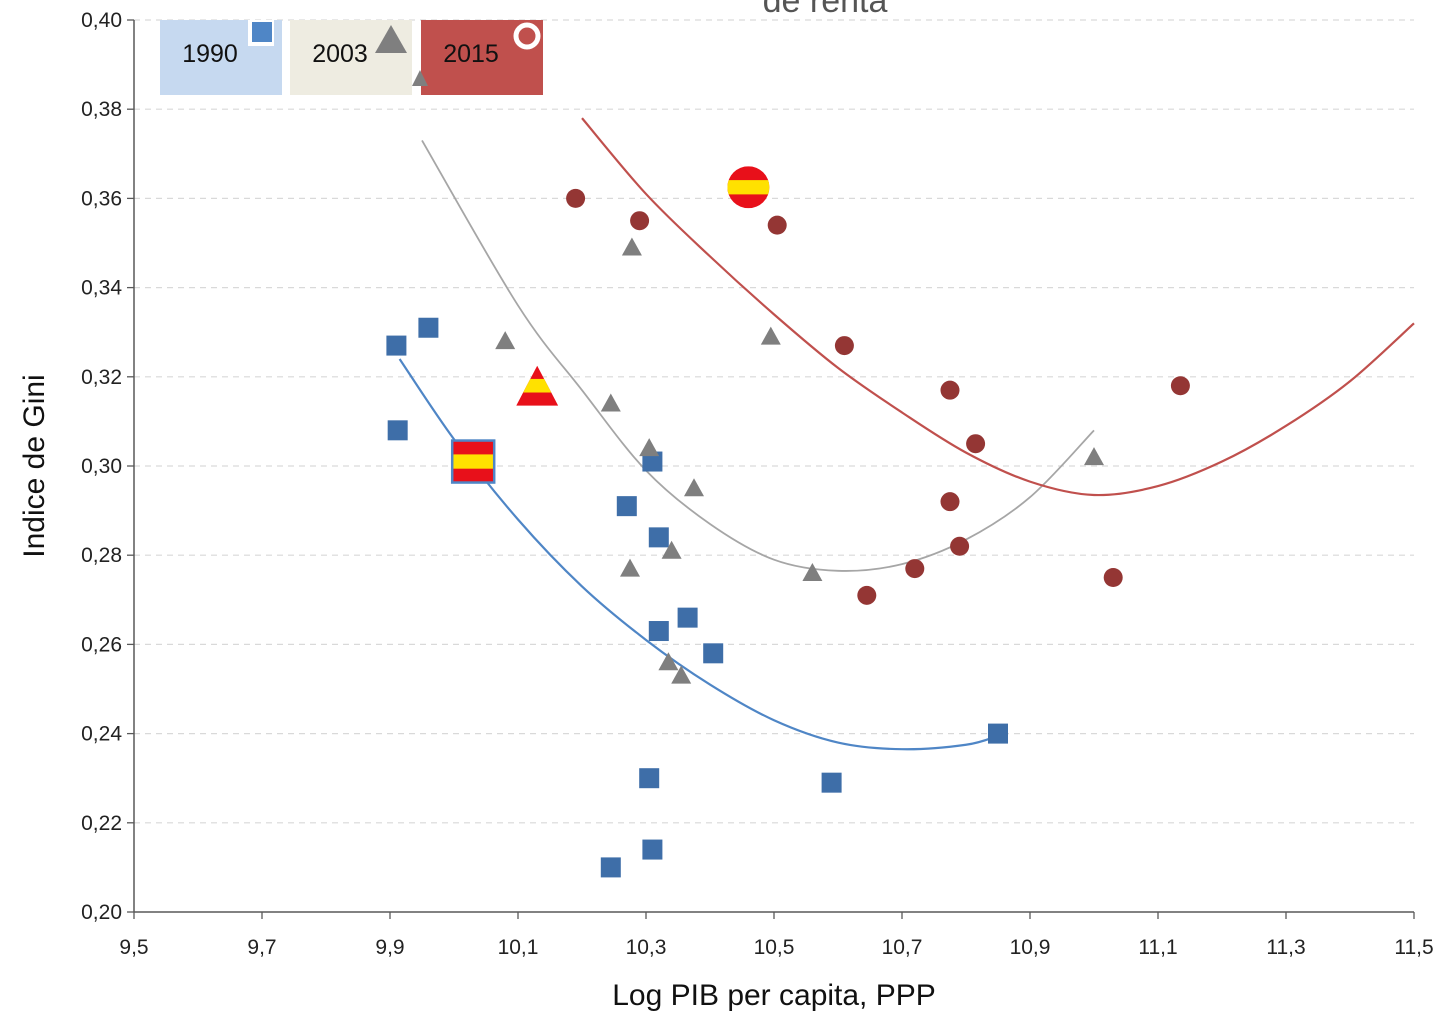 This screenshot has height=1015, width=1440. I want to click on y-tick-label: 0,24, so click(101, 734).